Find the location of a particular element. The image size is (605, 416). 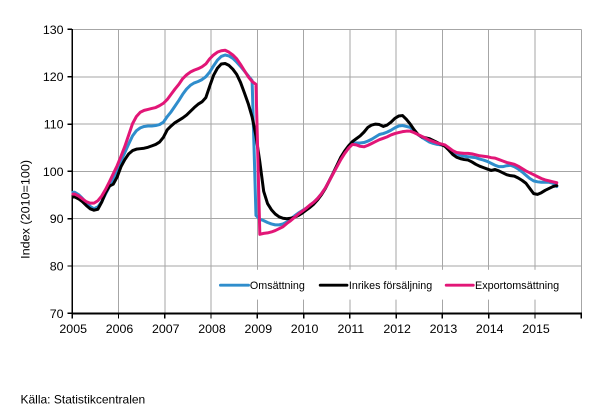

svg-text: 2014 is located at coordinates (490, 329).